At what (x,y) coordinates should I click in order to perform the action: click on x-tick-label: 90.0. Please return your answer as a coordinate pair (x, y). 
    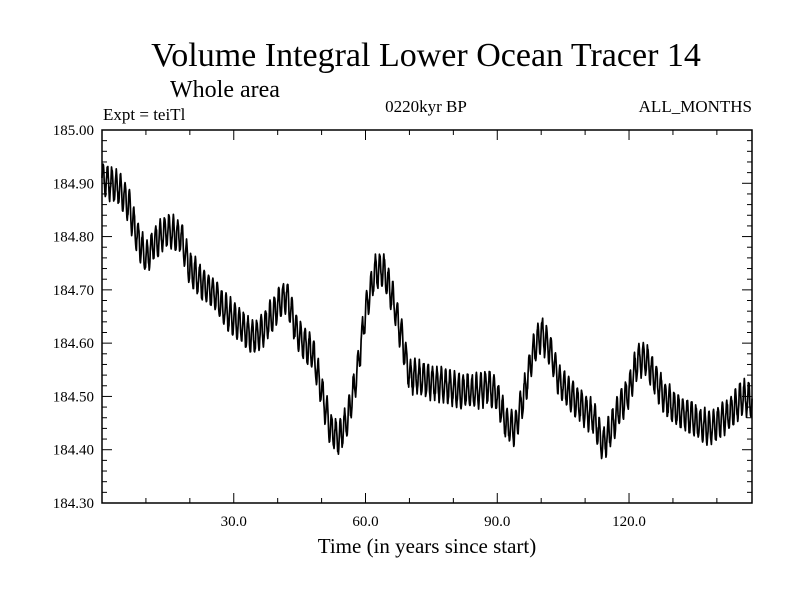
    Looking at the image, I should click on (497, 522).